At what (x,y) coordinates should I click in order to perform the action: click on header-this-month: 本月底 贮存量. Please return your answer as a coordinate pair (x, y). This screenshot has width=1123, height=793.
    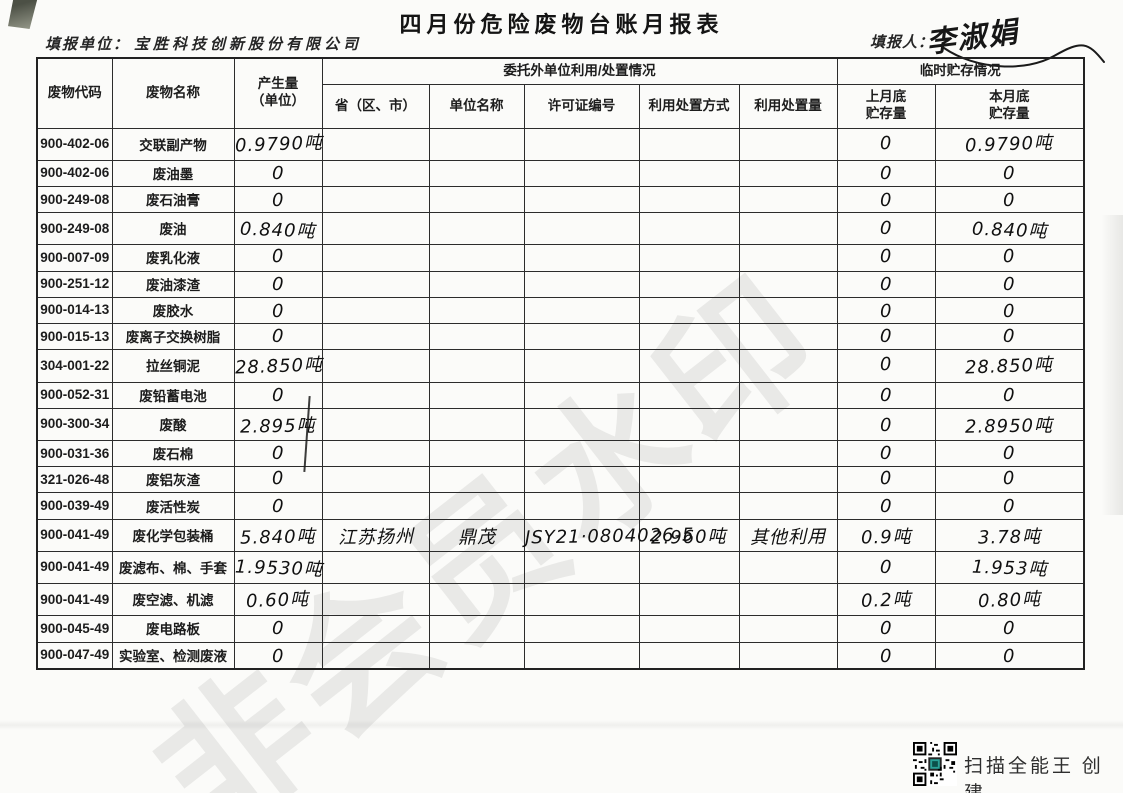
    Looking at the image, I should click on (1009, 106).